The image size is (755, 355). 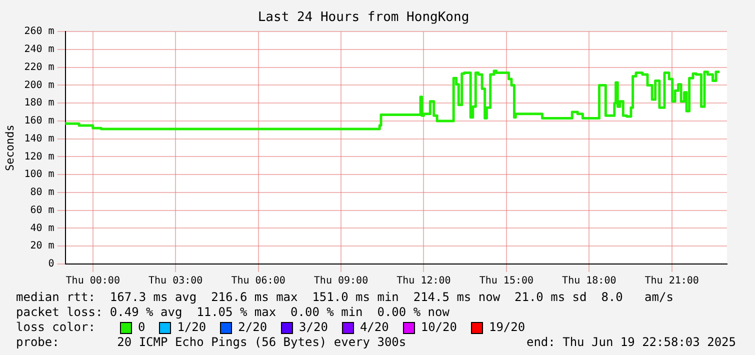 I want to click on text: median rtt: 167.3 ms avg 216.6 ms max 151.0 ms min 214.5 ms now 21.0 ms sd 8.0 am/s, so click(x=345, y=297).